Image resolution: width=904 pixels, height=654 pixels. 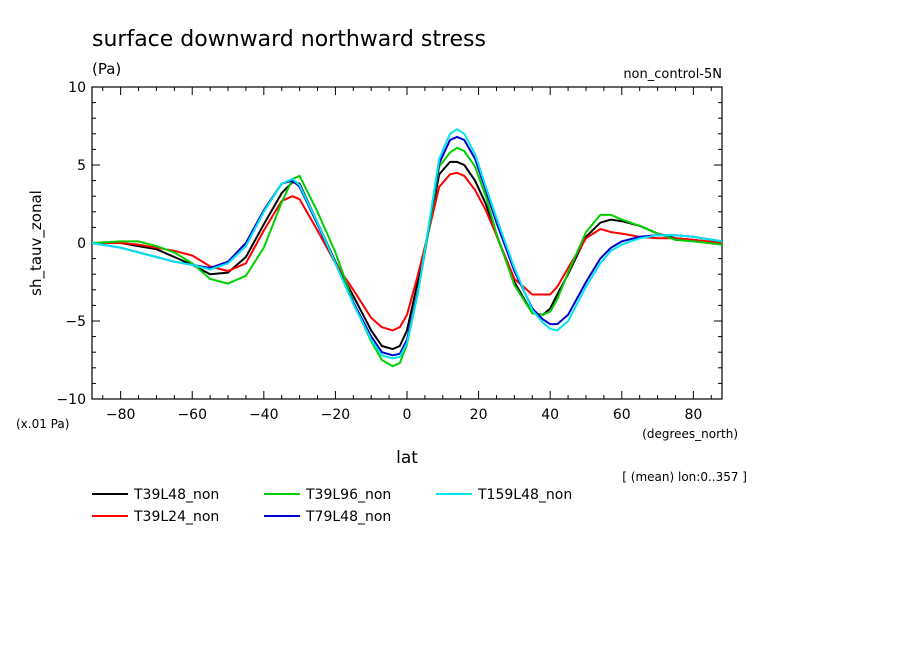 I want to click on legend-label: T39L48_non, so click(x=176, y=495).